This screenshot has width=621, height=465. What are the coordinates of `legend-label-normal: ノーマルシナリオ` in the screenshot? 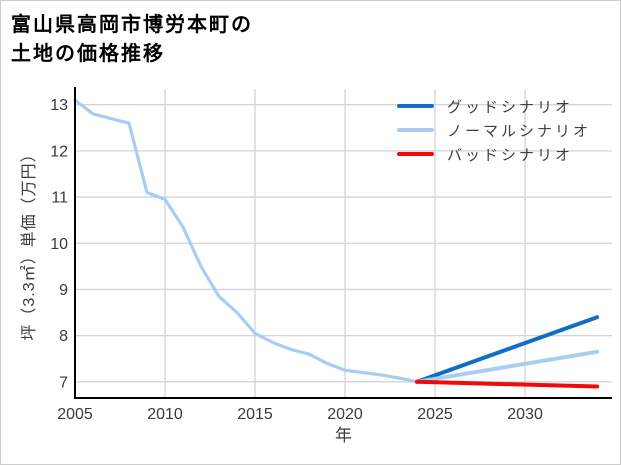 It's located at (519, 131).